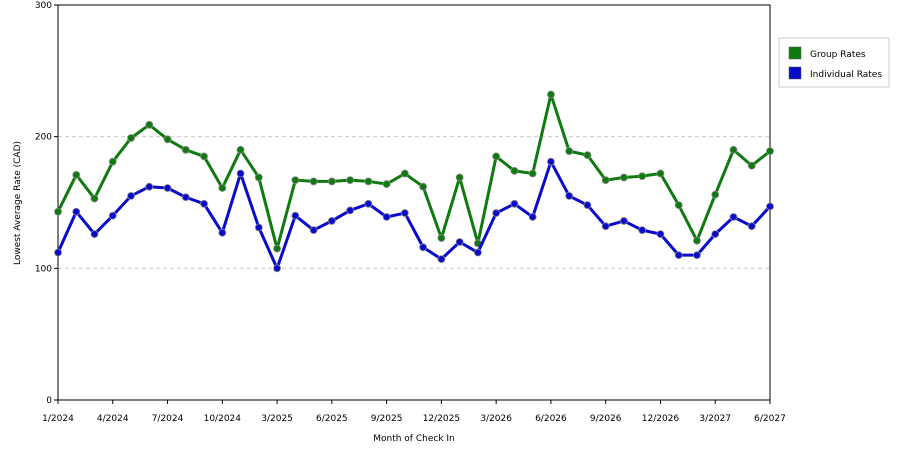  What do you see at coordinates (277, 419) in the screenshot?
I see `x-tick-label: 3/2025` at bounding box center [277, 419].